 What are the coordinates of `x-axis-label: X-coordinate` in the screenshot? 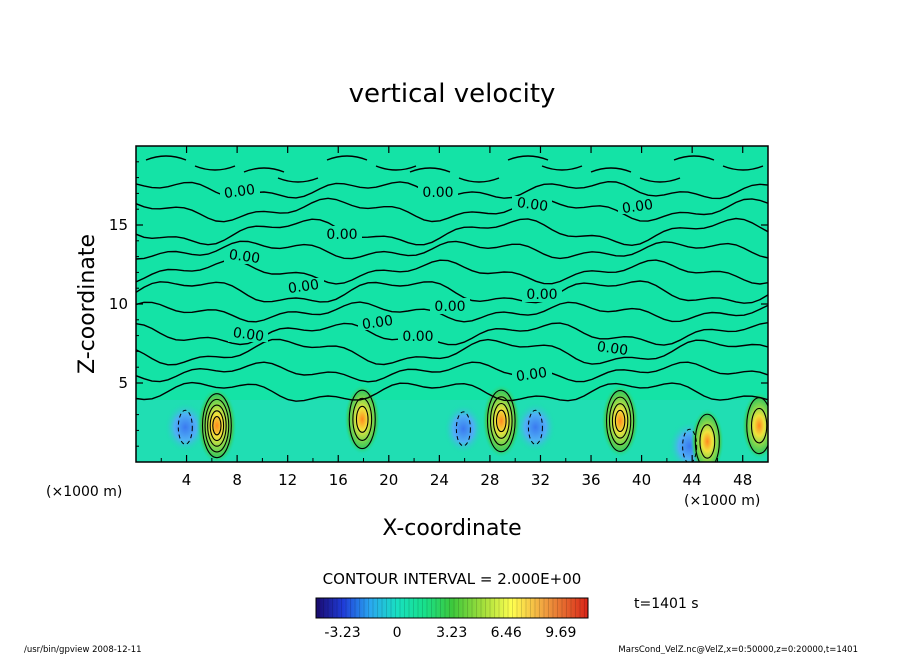 It's located at (451, 528).